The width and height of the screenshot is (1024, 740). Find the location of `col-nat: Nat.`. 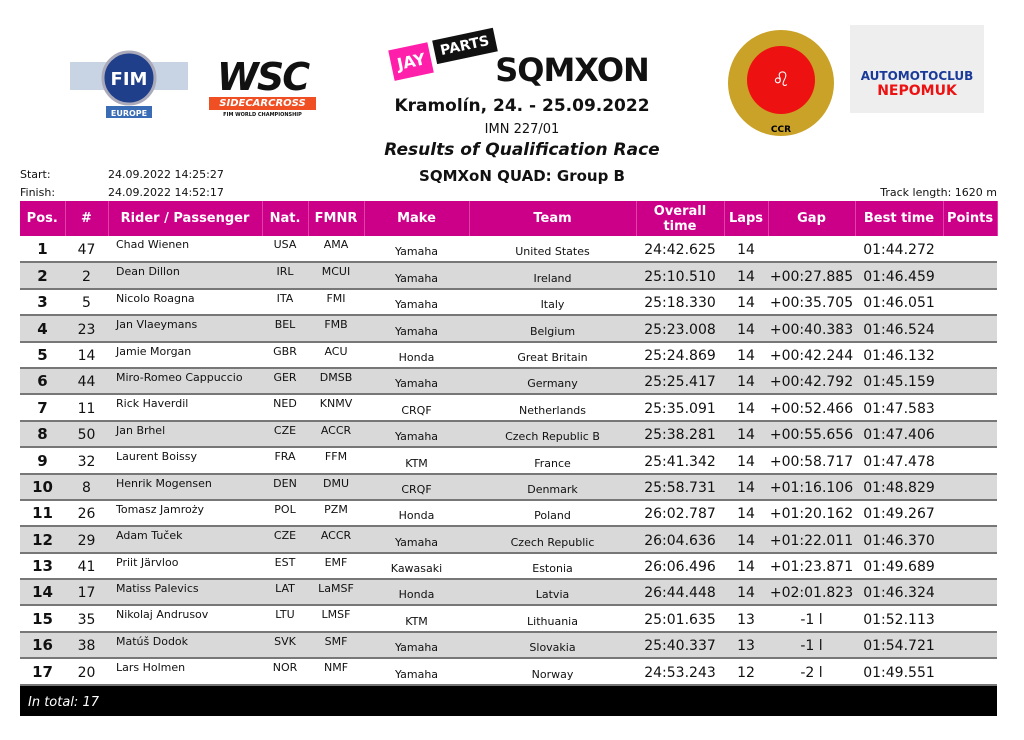

col-nat: Nat. is located at coordinates (285, 218).